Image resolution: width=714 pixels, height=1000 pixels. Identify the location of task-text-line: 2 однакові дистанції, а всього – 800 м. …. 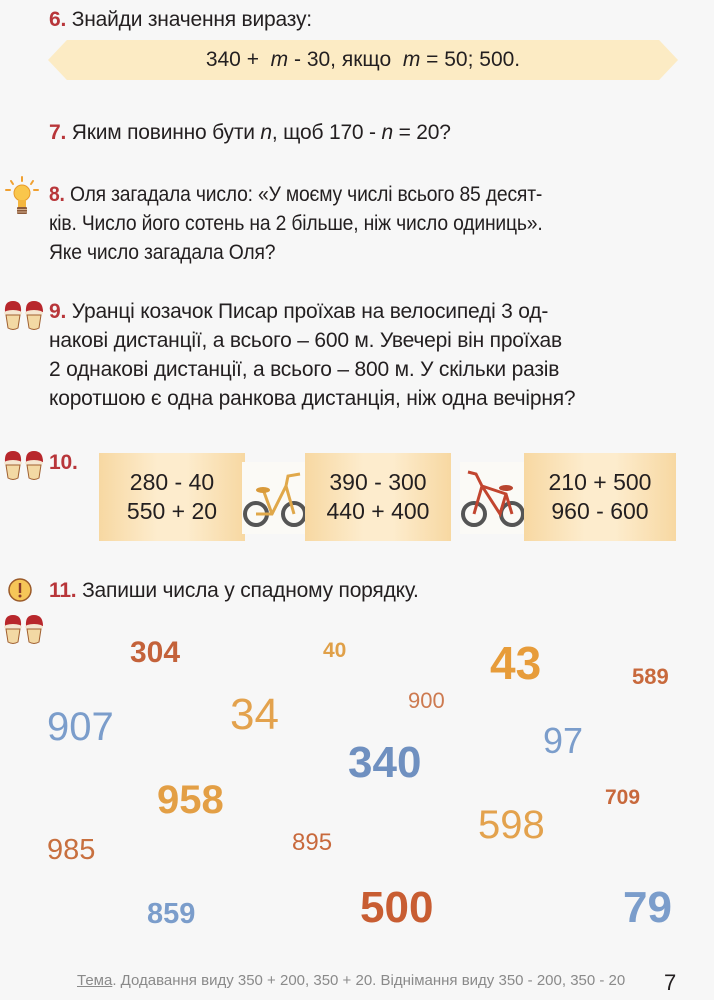
(304, 369).